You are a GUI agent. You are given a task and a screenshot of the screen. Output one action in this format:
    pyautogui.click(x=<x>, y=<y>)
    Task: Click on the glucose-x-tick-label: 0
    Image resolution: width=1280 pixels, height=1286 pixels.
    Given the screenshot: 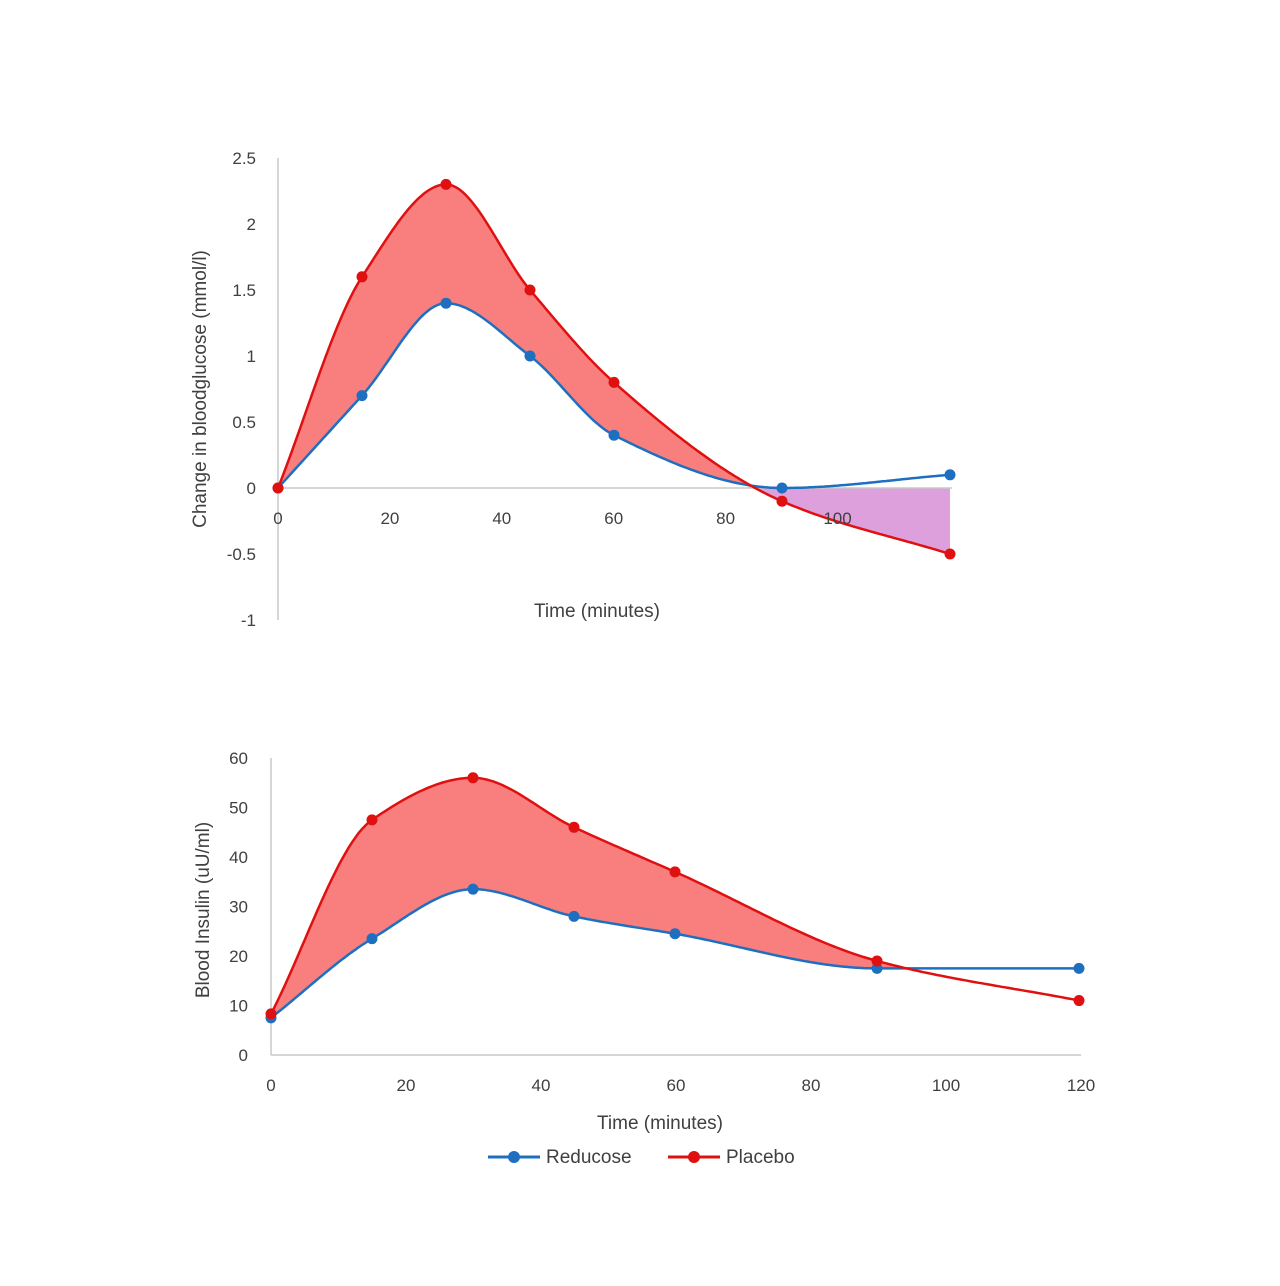 What is the action you would take?
    pyautogui.click(x=277, y=518)
    